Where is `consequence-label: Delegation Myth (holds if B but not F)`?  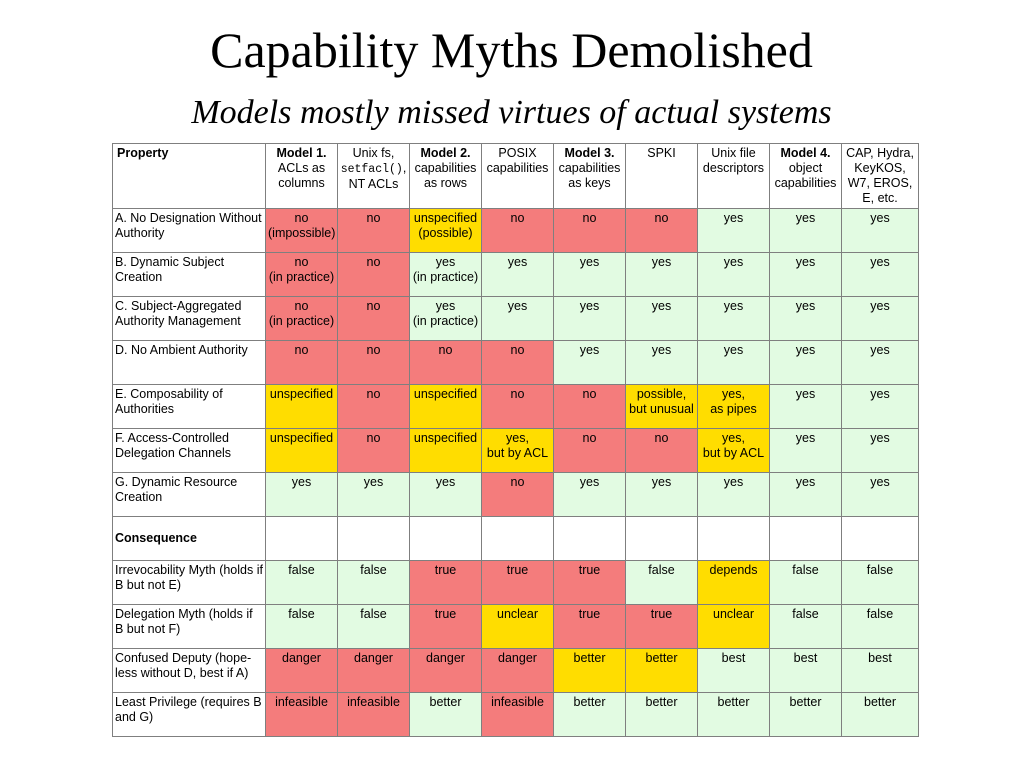
consequence-label: Delegation Myth (holds if B but not F) is located at coordinates (189, 626).